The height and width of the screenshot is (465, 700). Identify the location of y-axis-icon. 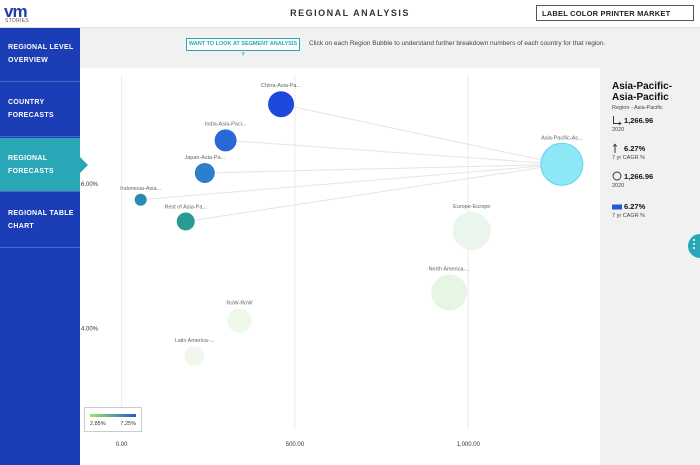
(615, 148).